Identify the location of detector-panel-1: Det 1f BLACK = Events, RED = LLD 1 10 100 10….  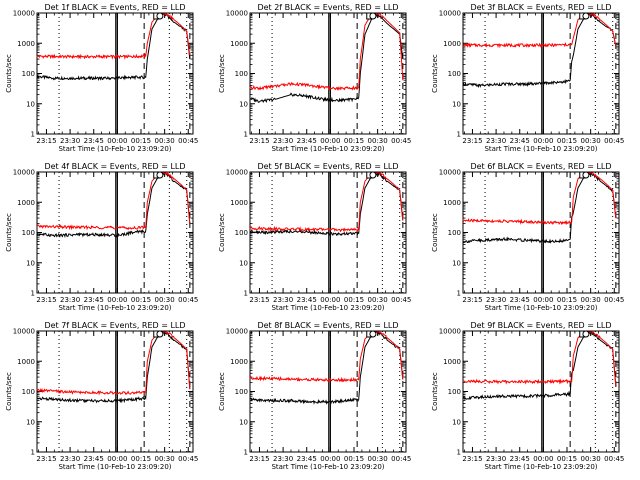
(101, 78).